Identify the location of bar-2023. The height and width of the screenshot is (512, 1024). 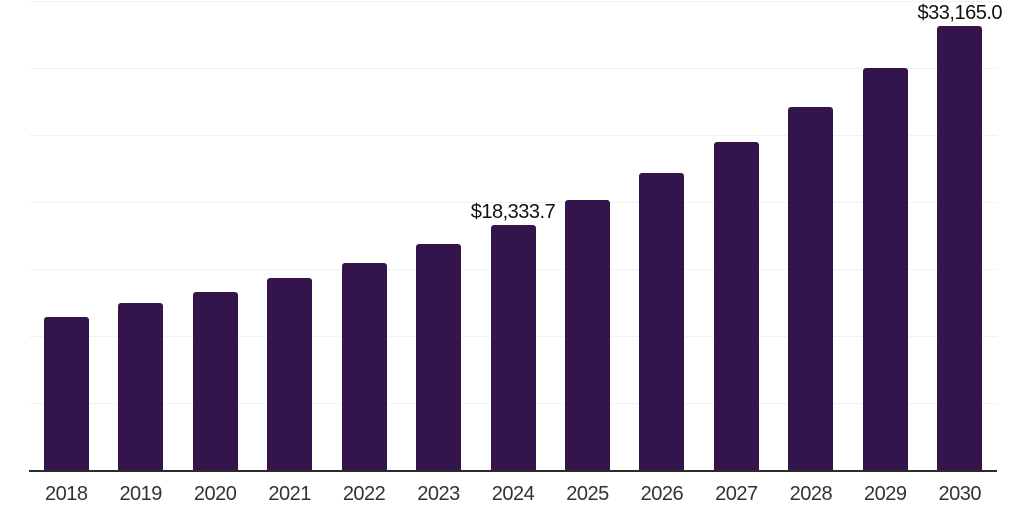
(439, 357).